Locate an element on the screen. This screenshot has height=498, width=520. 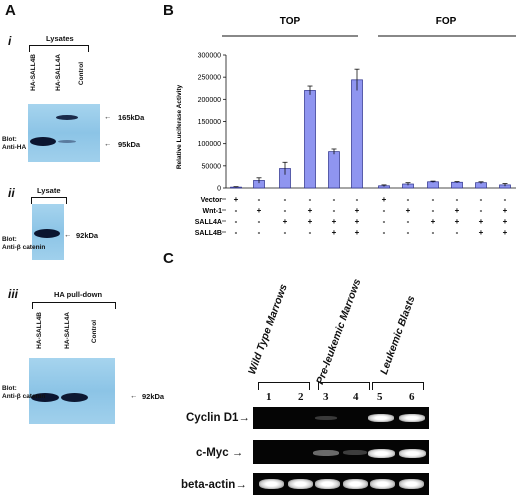
panel-a-ii-blot-label-1: Blot: is located at coordinates (9, 239).